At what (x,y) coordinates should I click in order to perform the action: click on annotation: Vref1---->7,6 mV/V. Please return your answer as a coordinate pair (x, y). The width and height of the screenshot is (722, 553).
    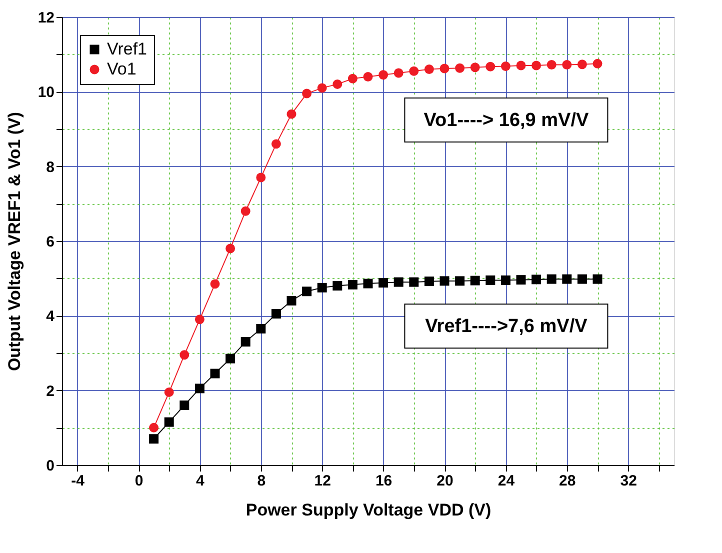
    Looking at the image, I should click on (506, 327).